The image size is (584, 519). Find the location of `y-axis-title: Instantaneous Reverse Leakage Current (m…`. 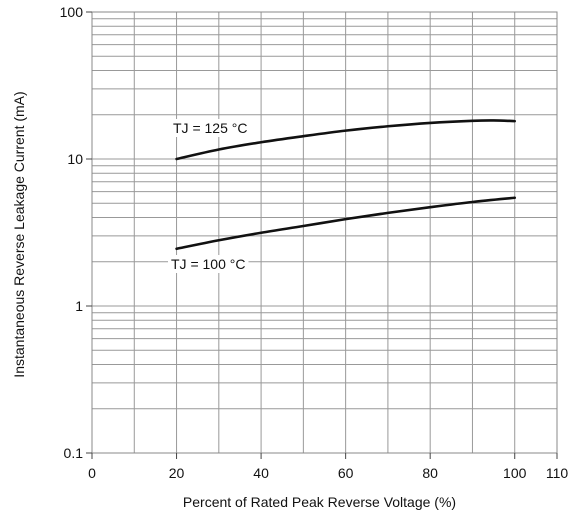

y-axis-title: Instantaneous Reverse Leakage Current (m… is located at coordinates (19, 234).